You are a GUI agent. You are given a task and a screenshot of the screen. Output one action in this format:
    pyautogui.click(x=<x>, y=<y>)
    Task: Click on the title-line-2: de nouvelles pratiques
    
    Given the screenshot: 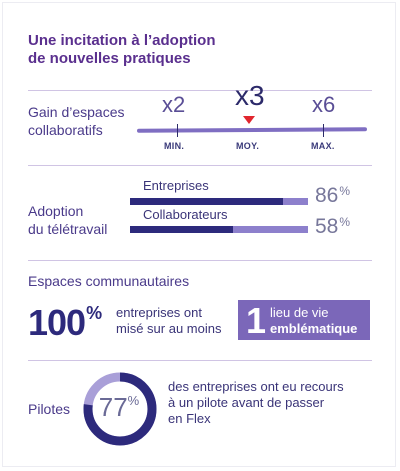 What is the action you would take?
    pyautogui.click(x=109, y=58)
    